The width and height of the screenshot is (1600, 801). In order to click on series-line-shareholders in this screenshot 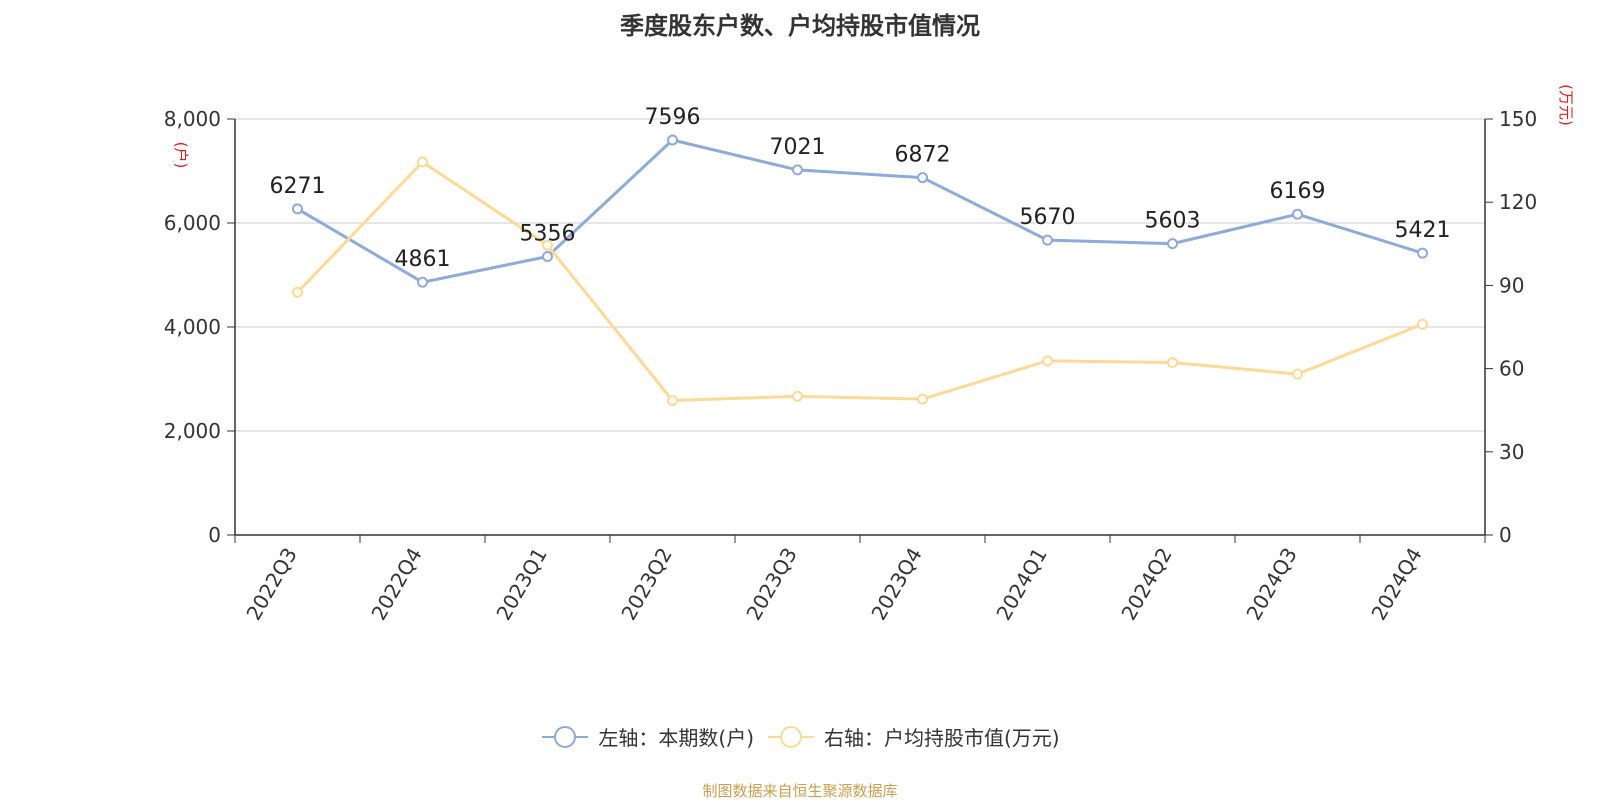, I will do `click(859, 211)`.